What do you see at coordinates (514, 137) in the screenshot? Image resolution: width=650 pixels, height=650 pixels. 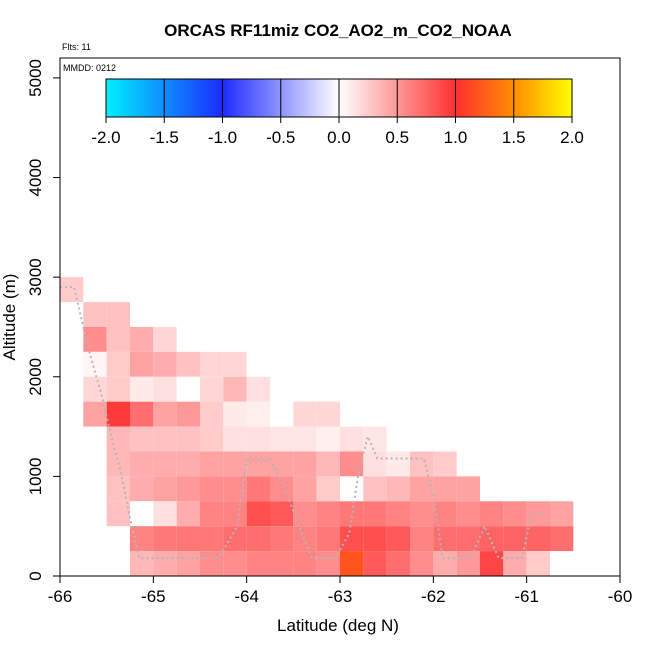 I see `colorbar-tick-label: 1.5` at bounding box center [514, 137].